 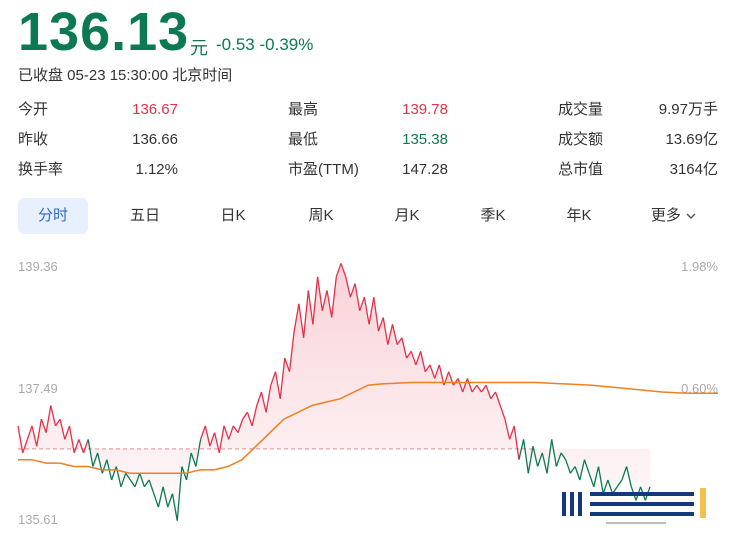 What do you see at coordinates (199, 48) in the screenshot?
I see `price-unit: 元` at bounding box center [199, 48].